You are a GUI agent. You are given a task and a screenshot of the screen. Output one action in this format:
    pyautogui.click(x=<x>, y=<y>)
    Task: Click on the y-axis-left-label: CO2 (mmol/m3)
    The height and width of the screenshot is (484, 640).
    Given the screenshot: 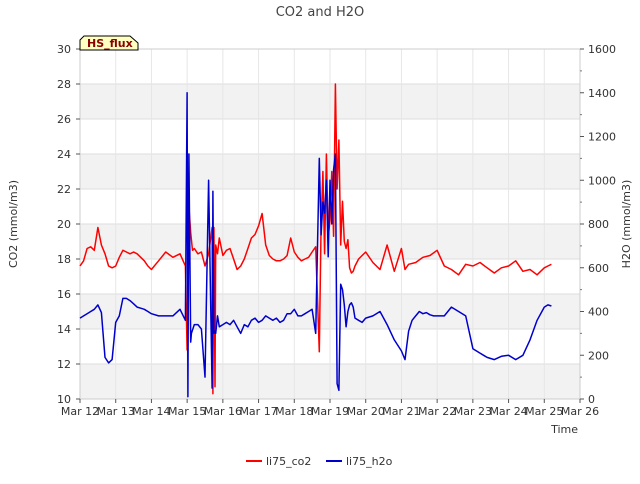 What is the action you would take?
    pyautogui.click(x=13, y=224)
    